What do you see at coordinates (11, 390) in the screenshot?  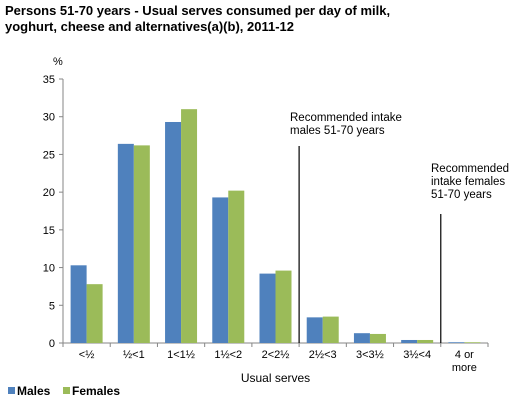 I see `legend-swatch-males` at bounding box center [11, 390].